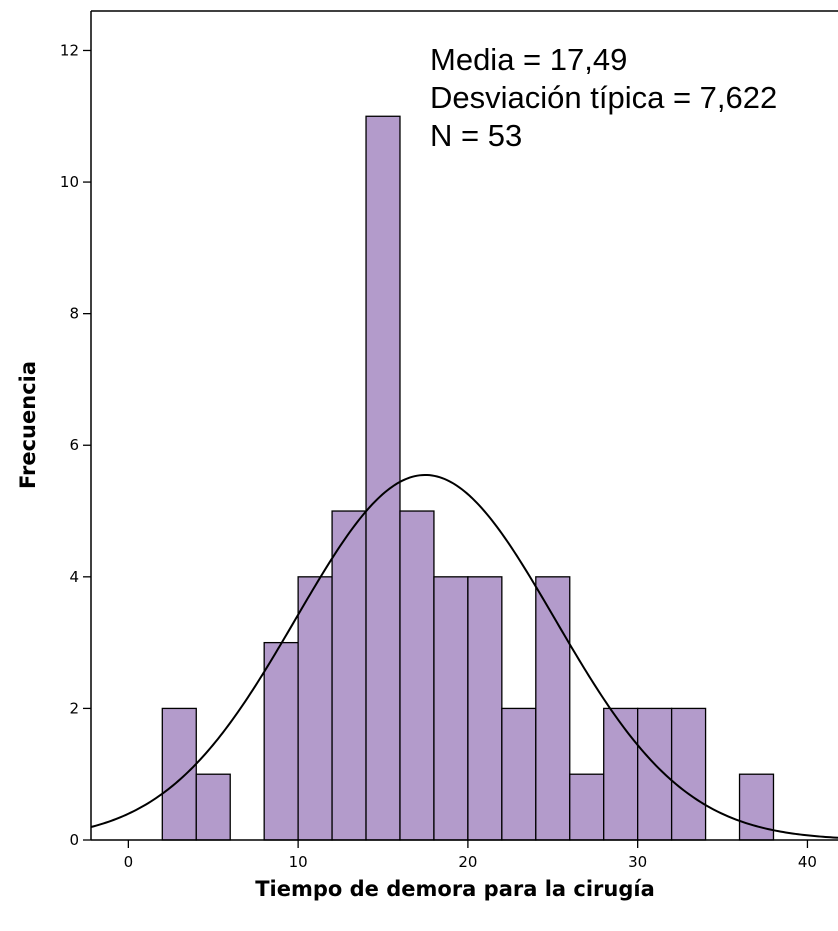 This screenshot has width=838, height=931. What do you see at coordinates (455, 889) in the screenshot?
I see `x-axis-title: Tiempo de demora para la cirugía` at bounding box center [455, 889].